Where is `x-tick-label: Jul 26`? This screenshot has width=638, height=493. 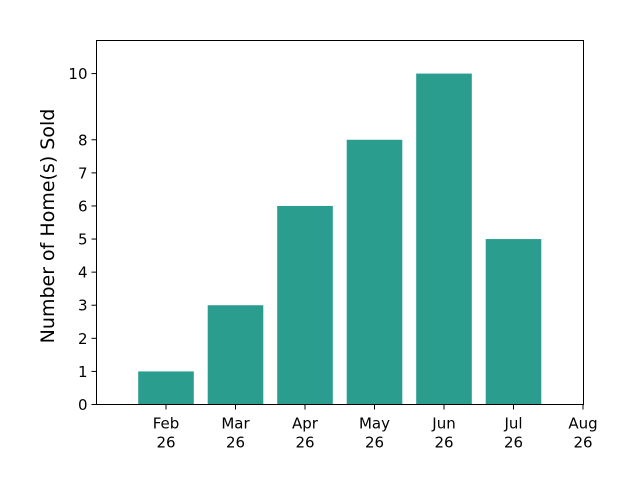
x-tick-label: Jul 26 is located at coordinates (513, 433).